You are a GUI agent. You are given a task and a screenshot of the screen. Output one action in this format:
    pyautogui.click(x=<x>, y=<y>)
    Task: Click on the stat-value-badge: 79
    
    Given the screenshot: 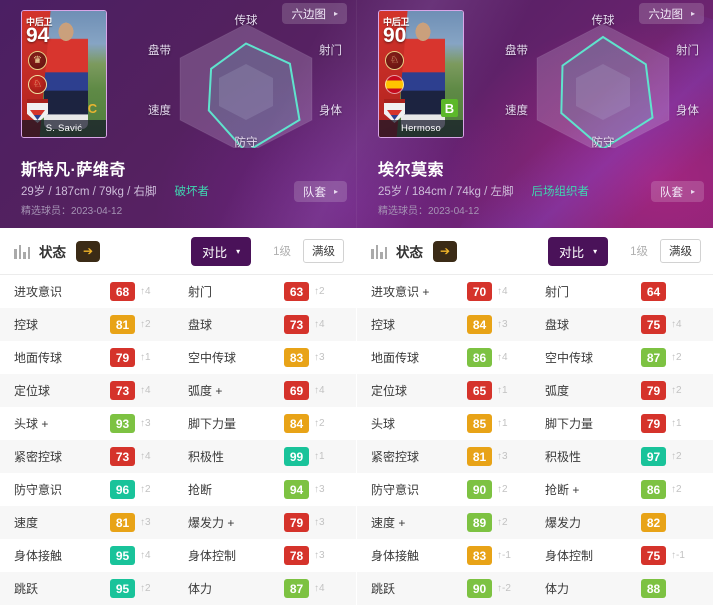 What is the action you would take?
    pyautogui.click(x=653, y=390)
    